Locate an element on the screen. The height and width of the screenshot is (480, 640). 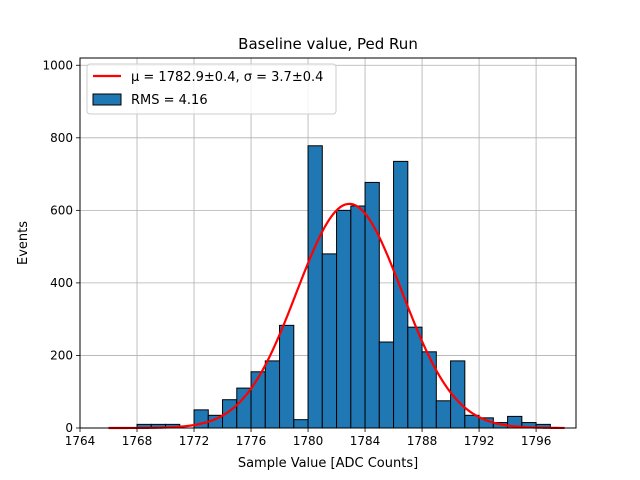
x-tick-label: 1780 is located at coordinates (308, 441).